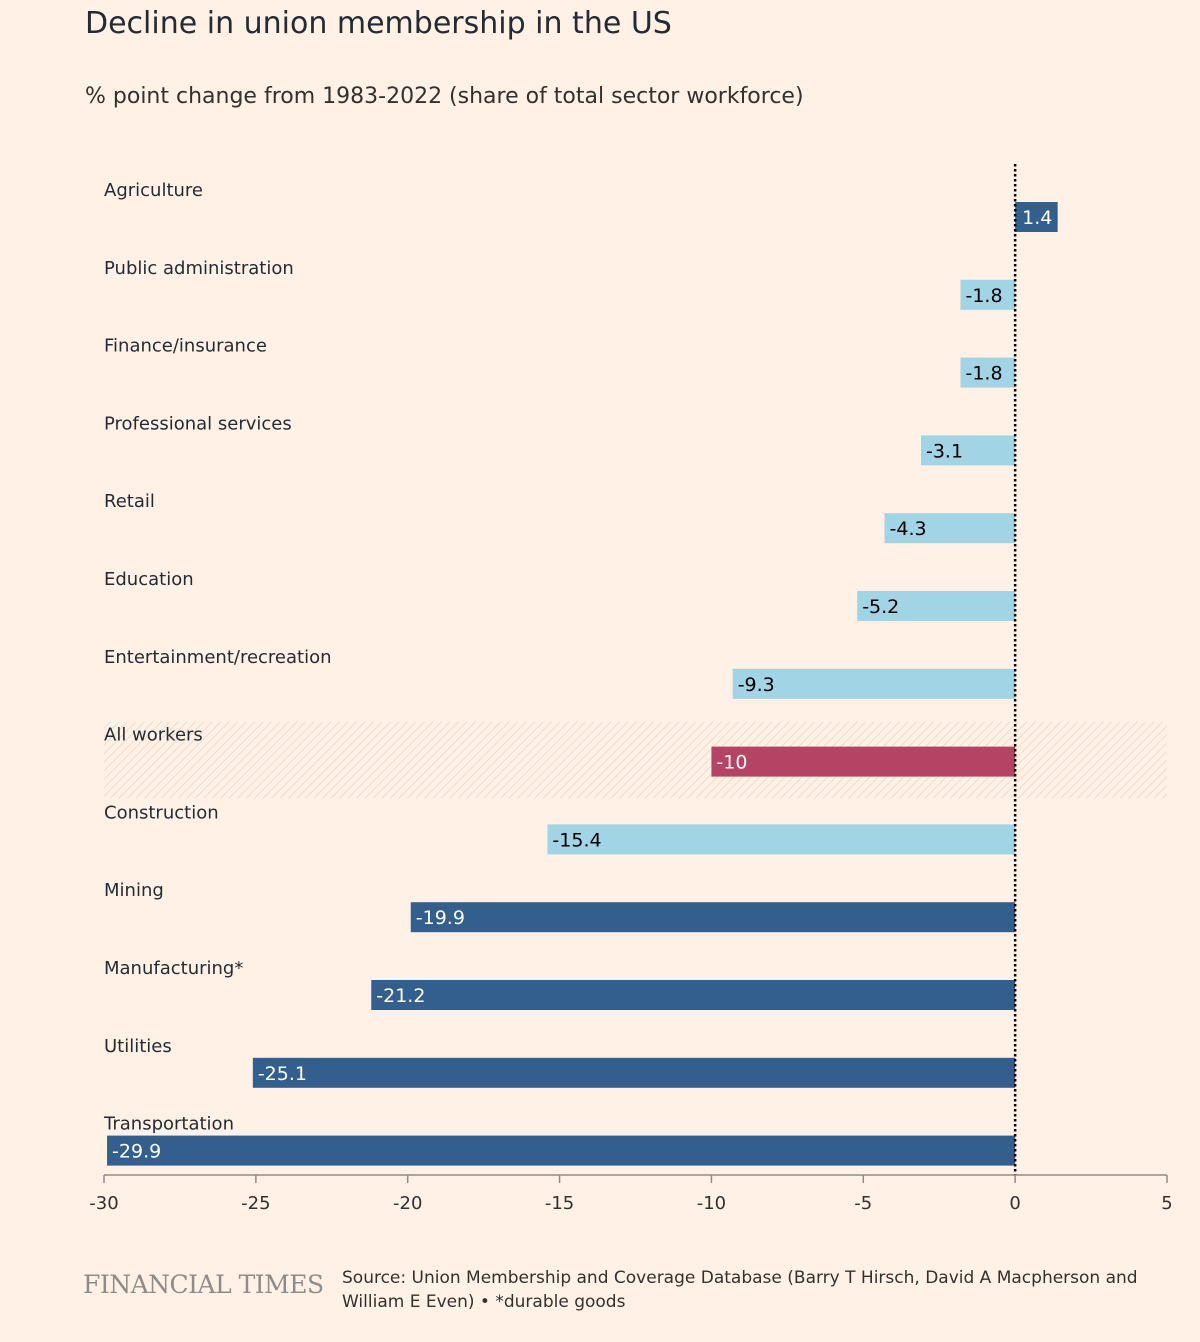  What do you see at coordinates (576, 840) in the screenshot?
I see `value-label: -15.4` at bounding box center [576, 840].